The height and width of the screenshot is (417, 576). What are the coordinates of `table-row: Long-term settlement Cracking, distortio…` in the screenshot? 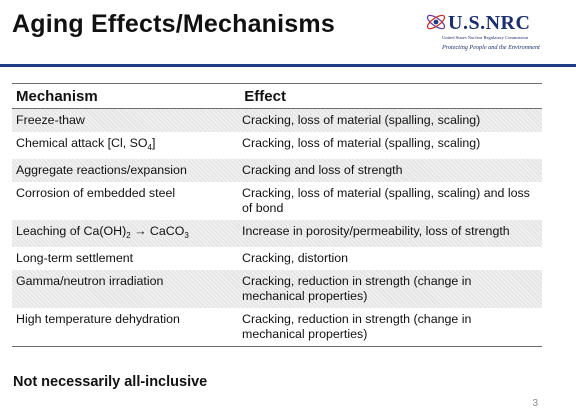 It's located at (277, 258).